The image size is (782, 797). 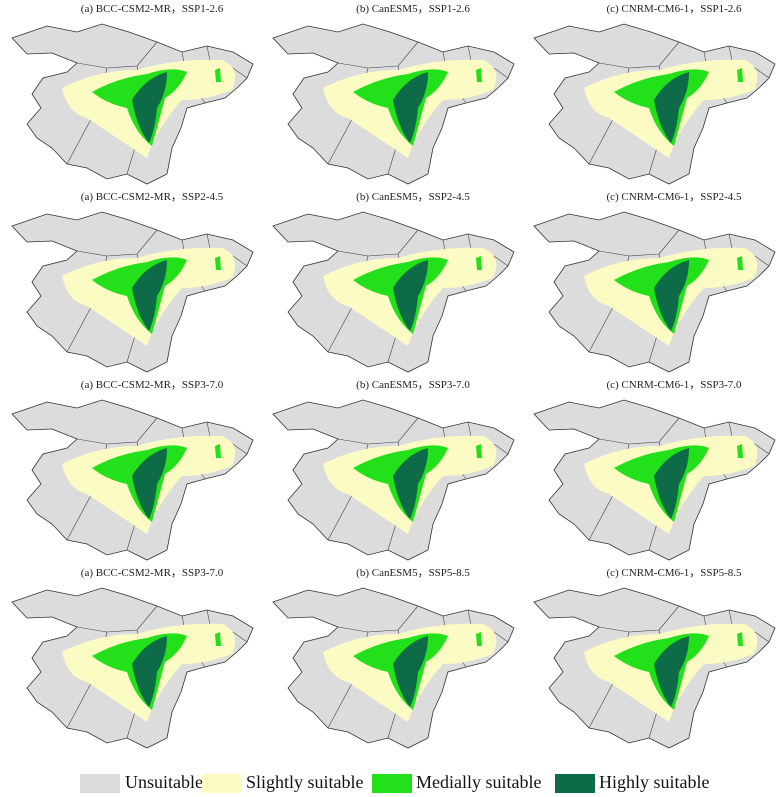 I want to click on panel-title: (b) CanESM5，SSP3-7.0, so click(x=413, y=385).